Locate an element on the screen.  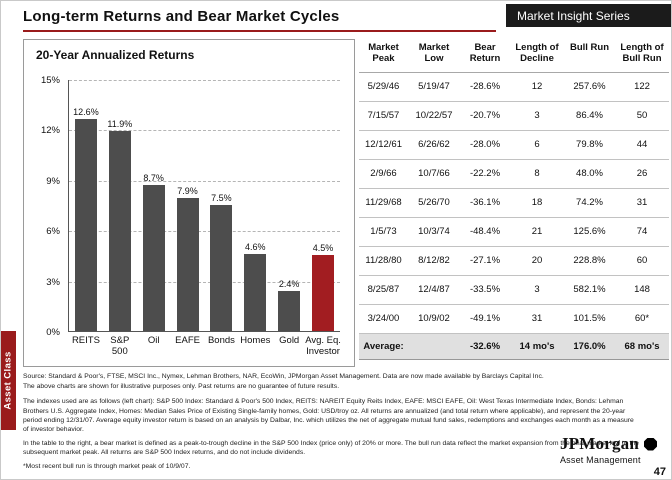
bar-group: 4.6% Homes is located at coordinates (255, 213).